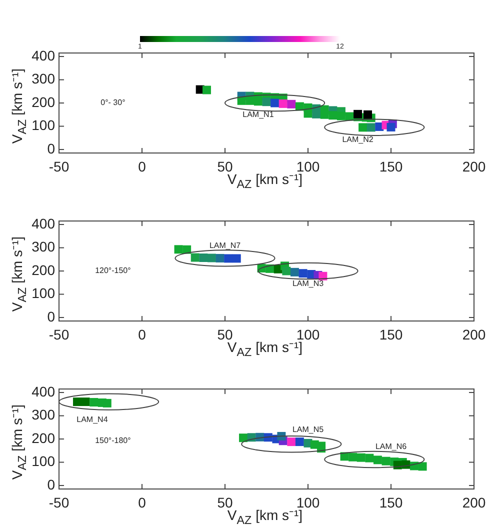  What do you see at coordinates (113, 103) in the screenshot?
I see `annotation: 0°- 30°` at bounding box center [113, 103].